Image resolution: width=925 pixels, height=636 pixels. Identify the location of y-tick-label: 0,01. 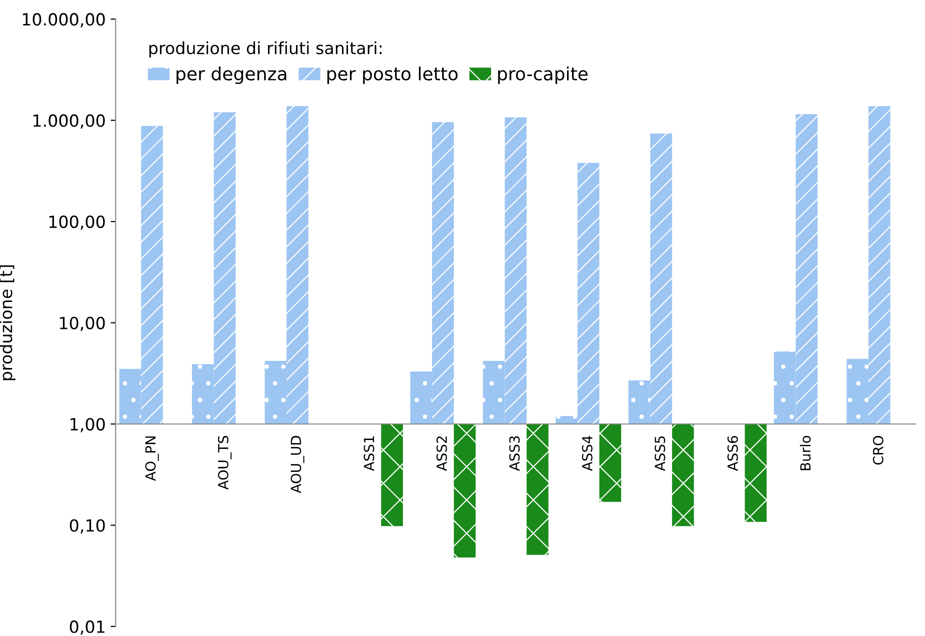
(87, 627).